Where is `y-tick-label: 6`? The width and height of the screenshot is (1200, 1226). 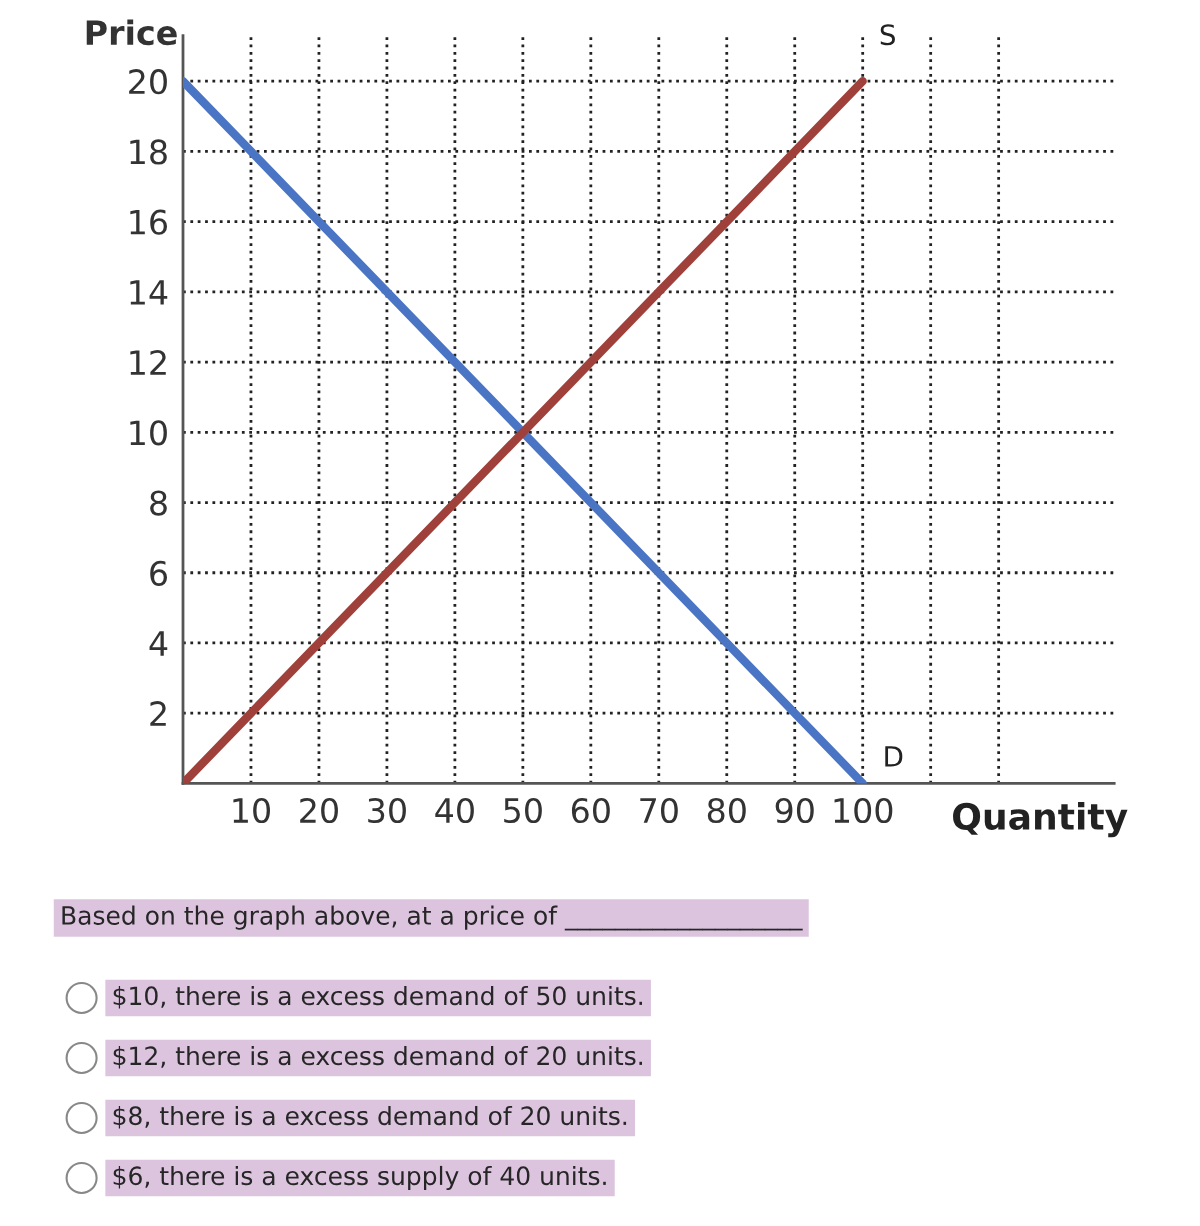
y-tick-label: 6 is located at coordinates (159, 573).